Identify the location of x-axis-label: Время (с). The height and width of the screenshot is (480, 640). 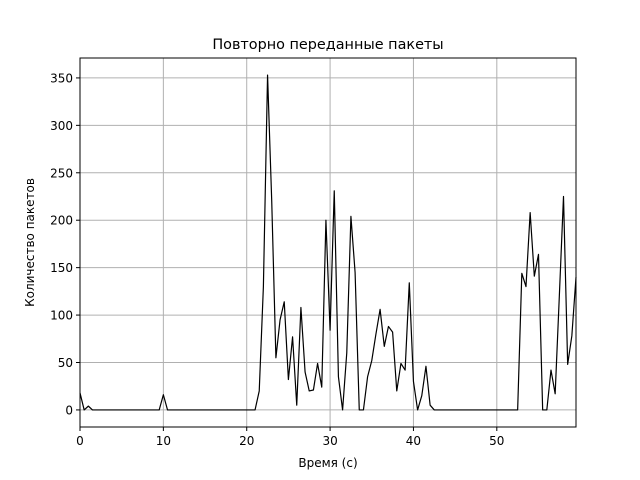
(327, 463).